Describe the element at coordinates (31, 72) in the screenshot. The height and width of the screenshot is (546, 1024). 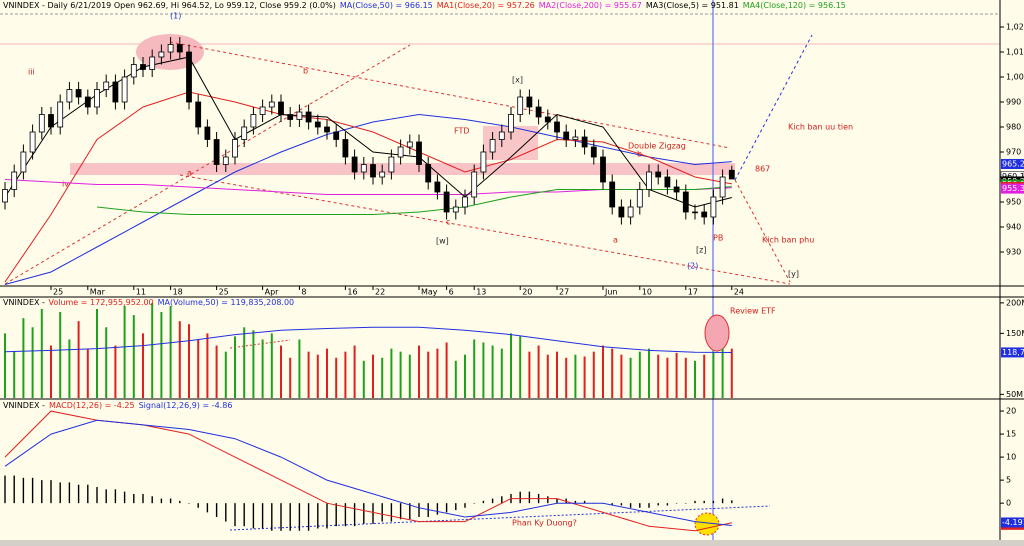
I see `annotation: iii` at that location.